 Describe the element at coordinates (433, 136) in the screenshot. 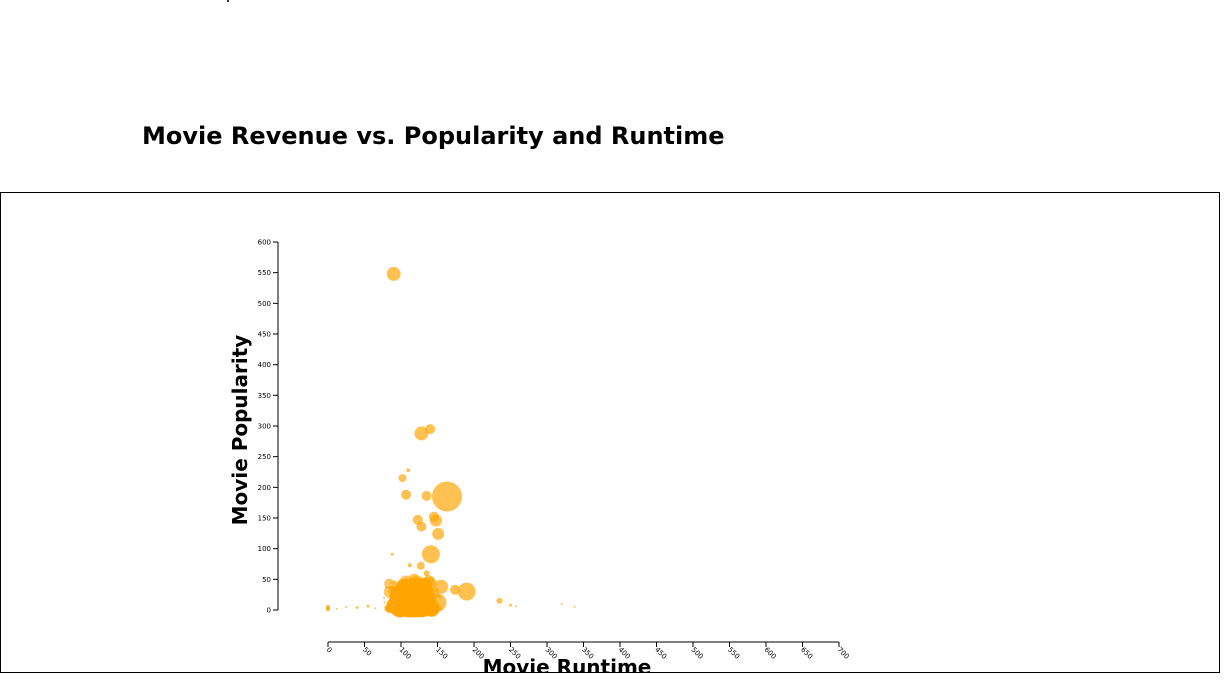

I see `page-title: Movie Revenue vs. Popularity and Runtime` at that location.